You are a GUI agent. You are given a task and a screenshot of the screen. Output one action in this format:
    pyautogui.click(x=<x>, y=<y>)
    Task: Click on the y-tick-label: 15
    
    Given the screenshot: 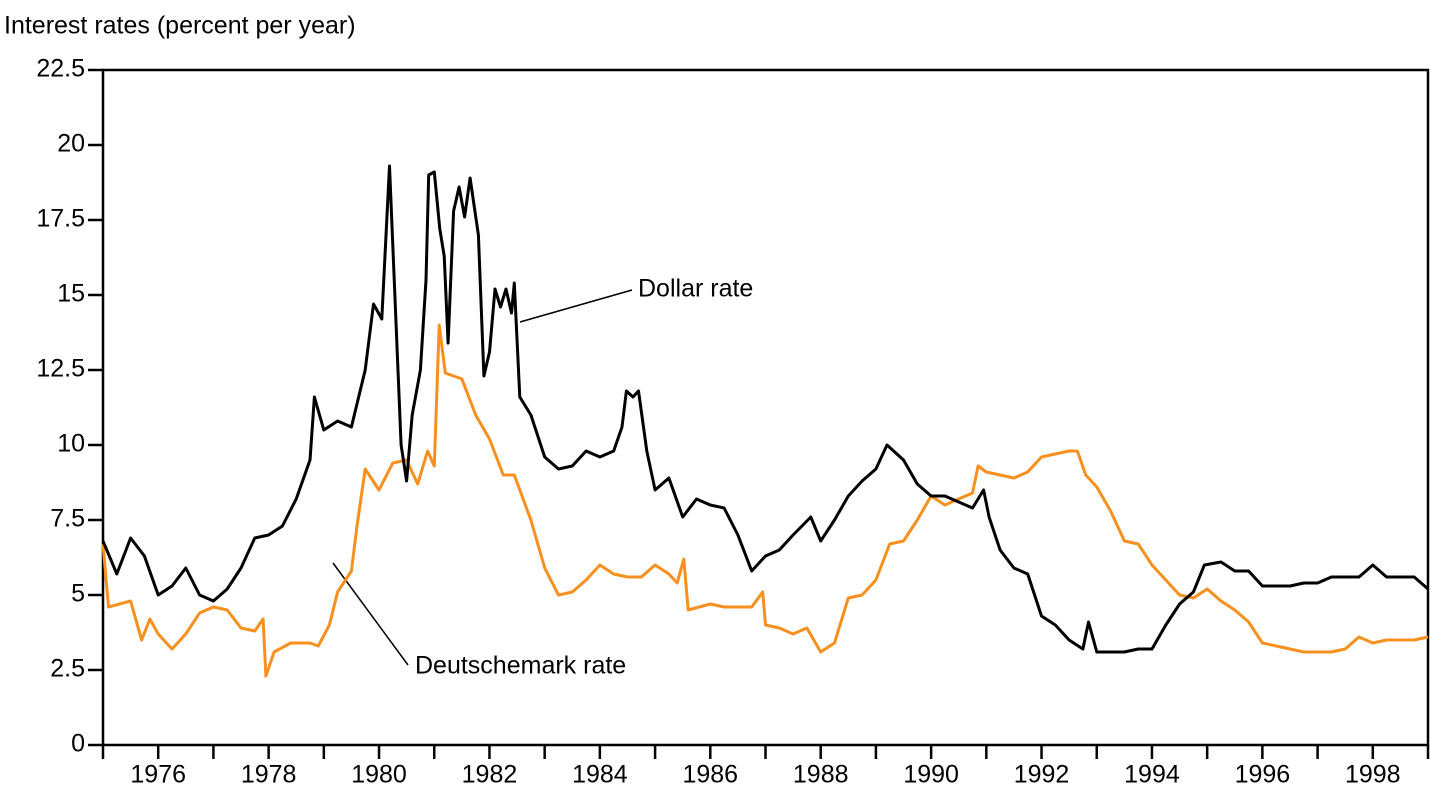 What is the action you would take?
    pyautogui.click(x=71, y=294)
    